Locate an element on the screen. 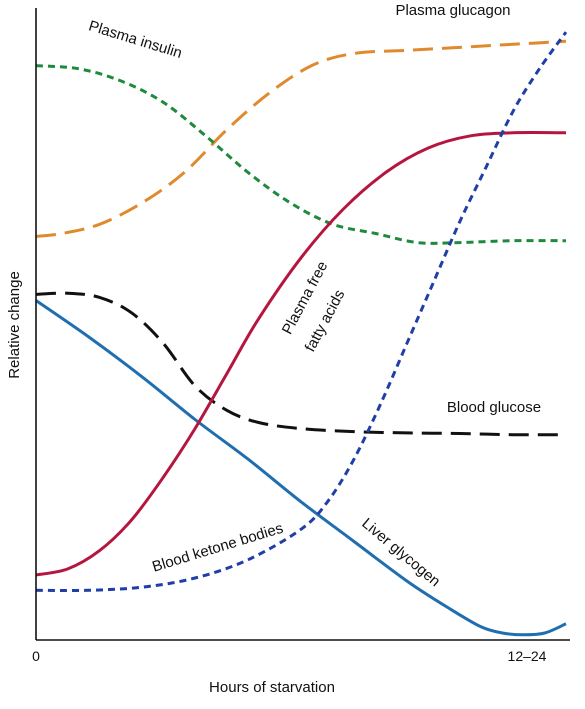  x-tick-0: 0 is located at coordinates (36, 656).